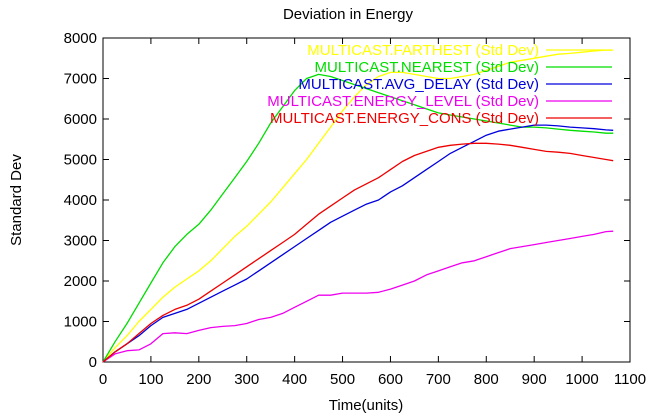 The image size is (654, 418). What do you see at coordinates (93, 362) in the screenshot?
I see `y-tick-label: 0` at bounding box center [93, 362].